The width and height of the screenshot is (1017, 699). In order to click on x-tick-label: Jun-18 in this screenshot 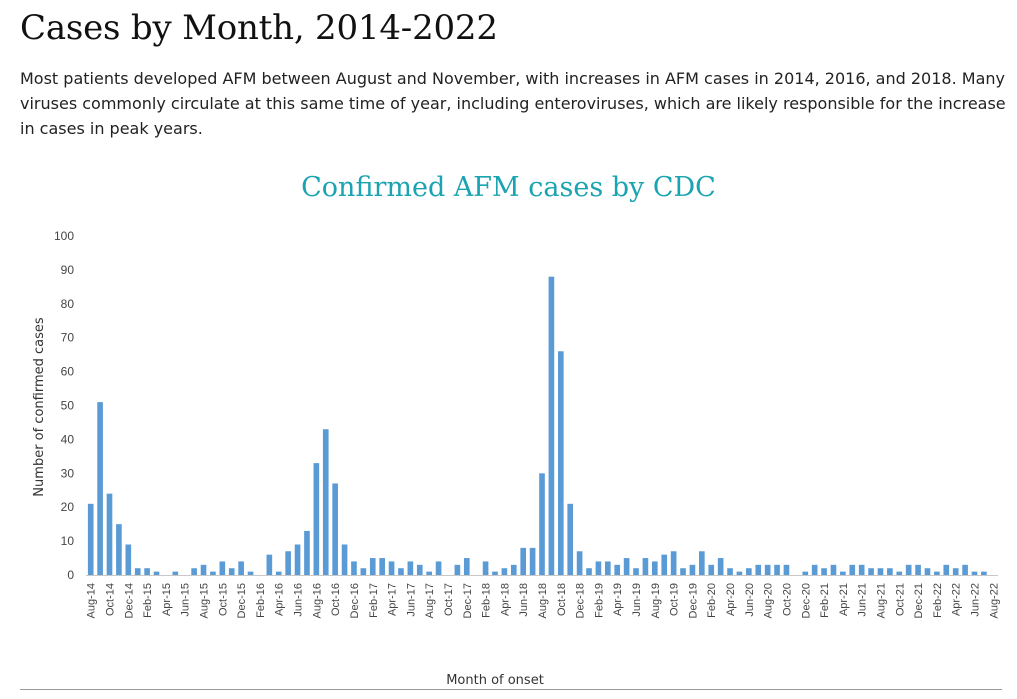, I will do `click(524, 600)`.